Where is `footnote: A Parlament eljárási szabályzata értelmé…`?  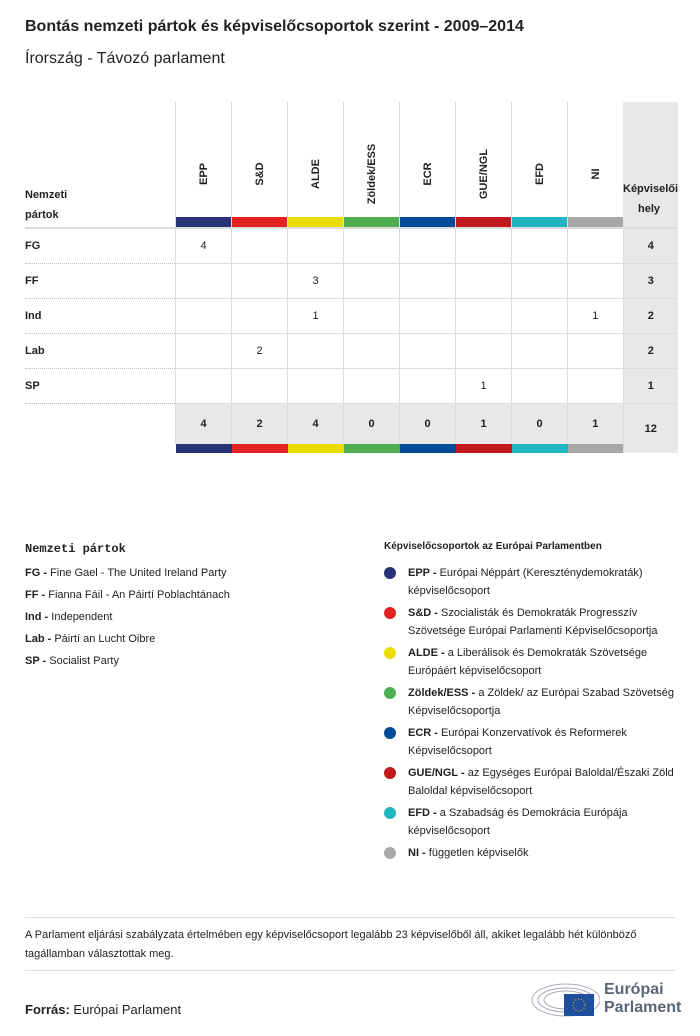
footnote: A Parlament eljárási szabályzata értelmé… is located at coordinates (331, 944).